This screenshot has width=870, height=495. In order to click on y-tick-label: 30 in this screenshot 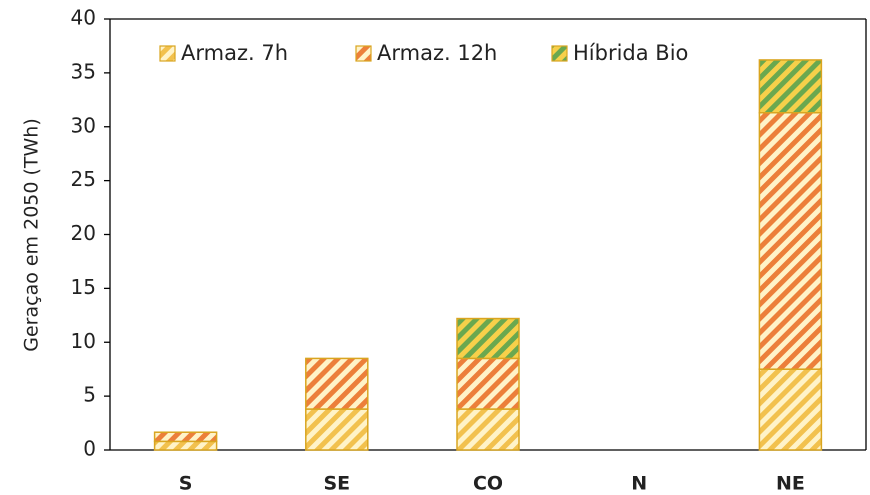, I will do `click(83, 125)`.